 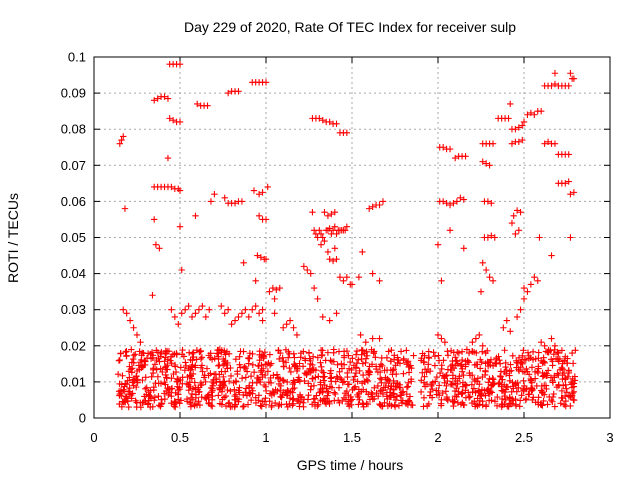 What do you see at coordinates (93, 437) in the screenshot?
I see `x-tick-label: 0` at bounding box center [93, 437].